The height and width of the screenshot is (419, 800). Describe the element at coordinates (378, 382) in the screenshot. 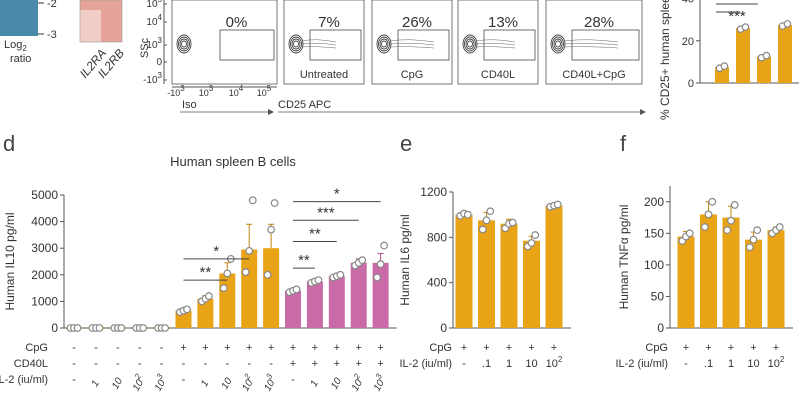

I see `row-value: 103` at that location.